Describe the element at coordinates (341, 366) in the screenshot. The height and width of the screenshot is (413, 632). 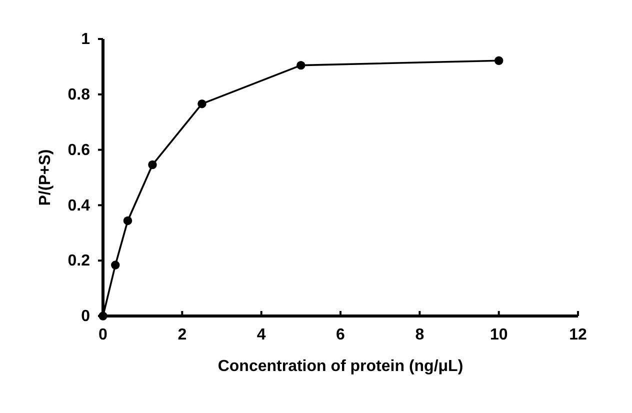
I see `x-axis-title: Concentration of protein (ng/μL)` at that location.